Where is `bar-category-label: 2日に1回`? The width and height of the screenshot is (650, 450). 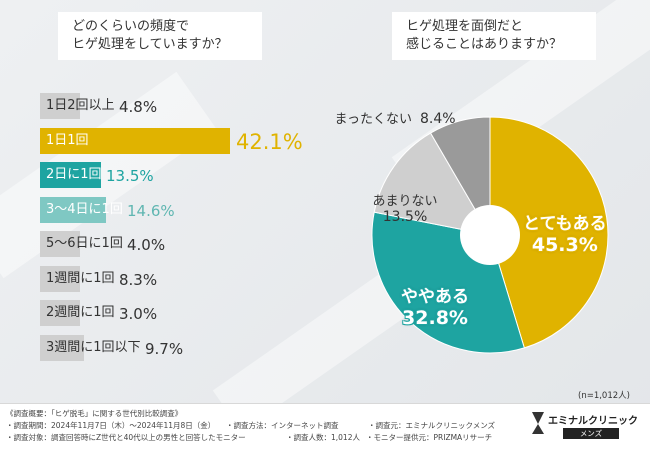
bar-category-label: 2日に1回 is located at coordinates (74, 174).